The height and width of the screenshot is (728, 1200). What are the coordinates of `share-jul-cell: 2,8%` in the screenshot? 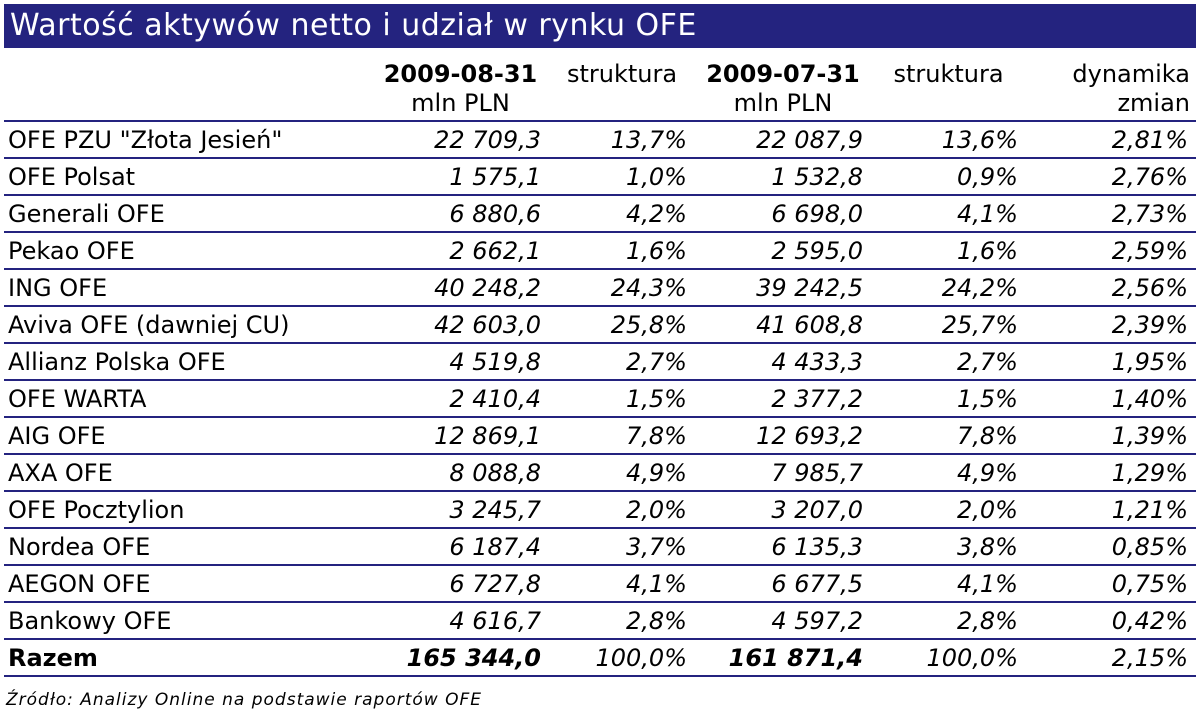 It's located at (948, 621).